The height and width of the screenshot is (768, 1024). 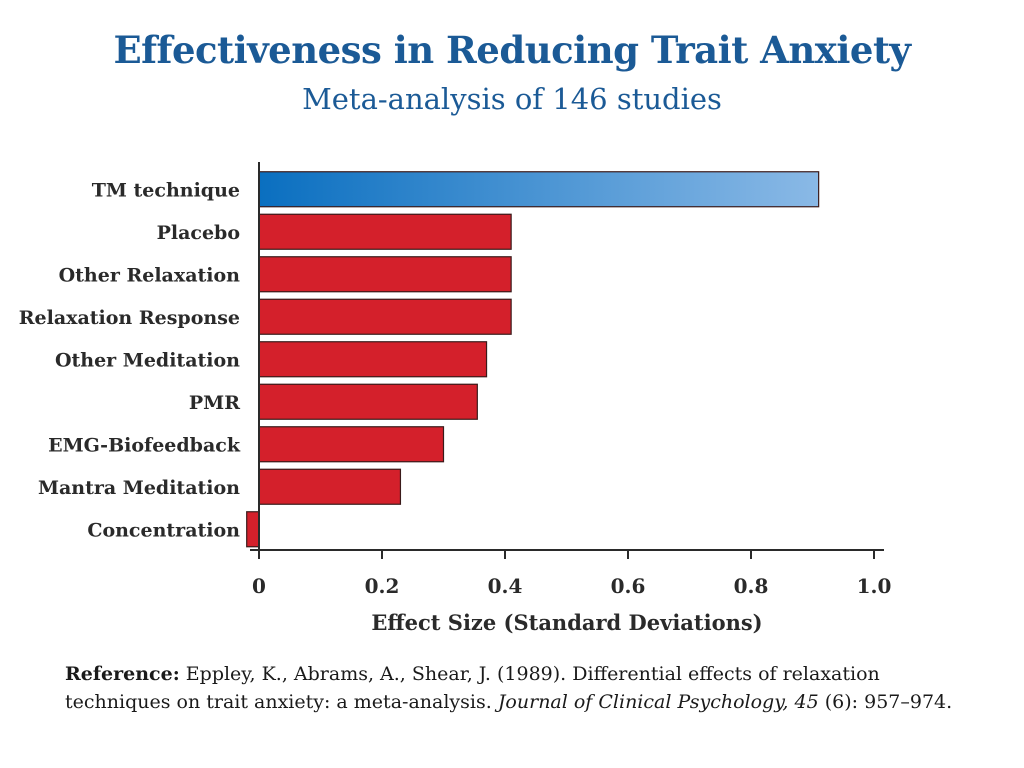 What do you see at coordinates (166, 190) in the screenshot?
I see `category-label: TM technique` at bounding box center [166, 190].